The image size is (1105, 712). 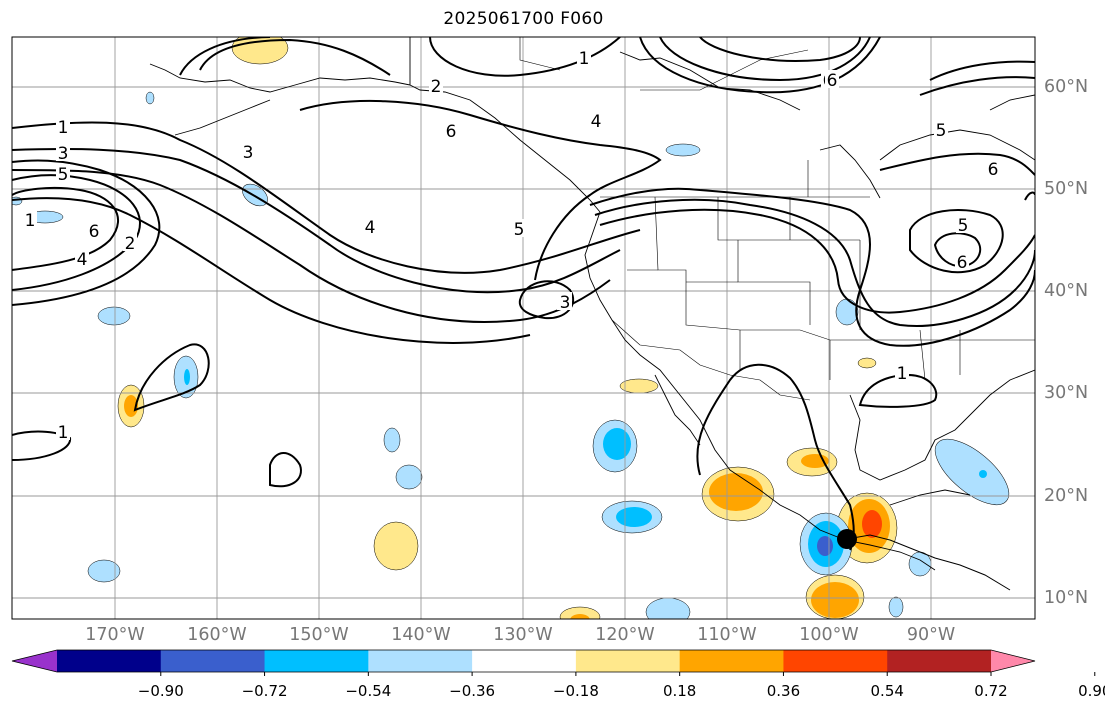 What do you see at coordinates (991, 691) in the screenshot?
I see `colorbar-tick-label: 0.72` at bounding box center [991, 691].